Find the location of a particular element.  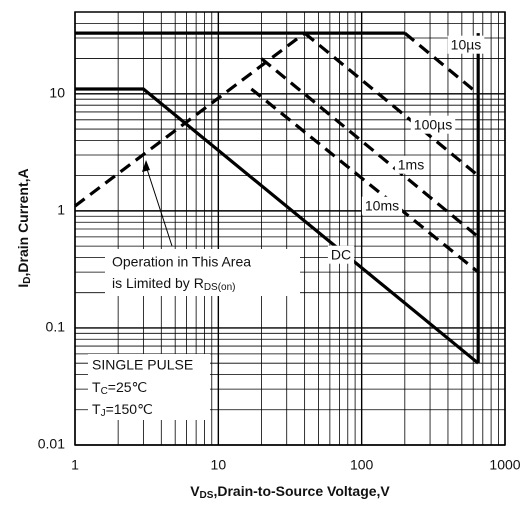

annotation-sub: DS(on) is located at coordinates (220, 287).